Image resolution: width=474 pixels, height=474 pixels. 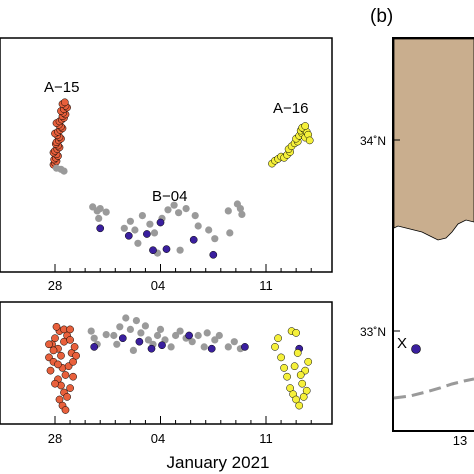 What do you see at coordinates (433, 388) in the screenshot?
I see `track-line` at bounding box center [433, 388].